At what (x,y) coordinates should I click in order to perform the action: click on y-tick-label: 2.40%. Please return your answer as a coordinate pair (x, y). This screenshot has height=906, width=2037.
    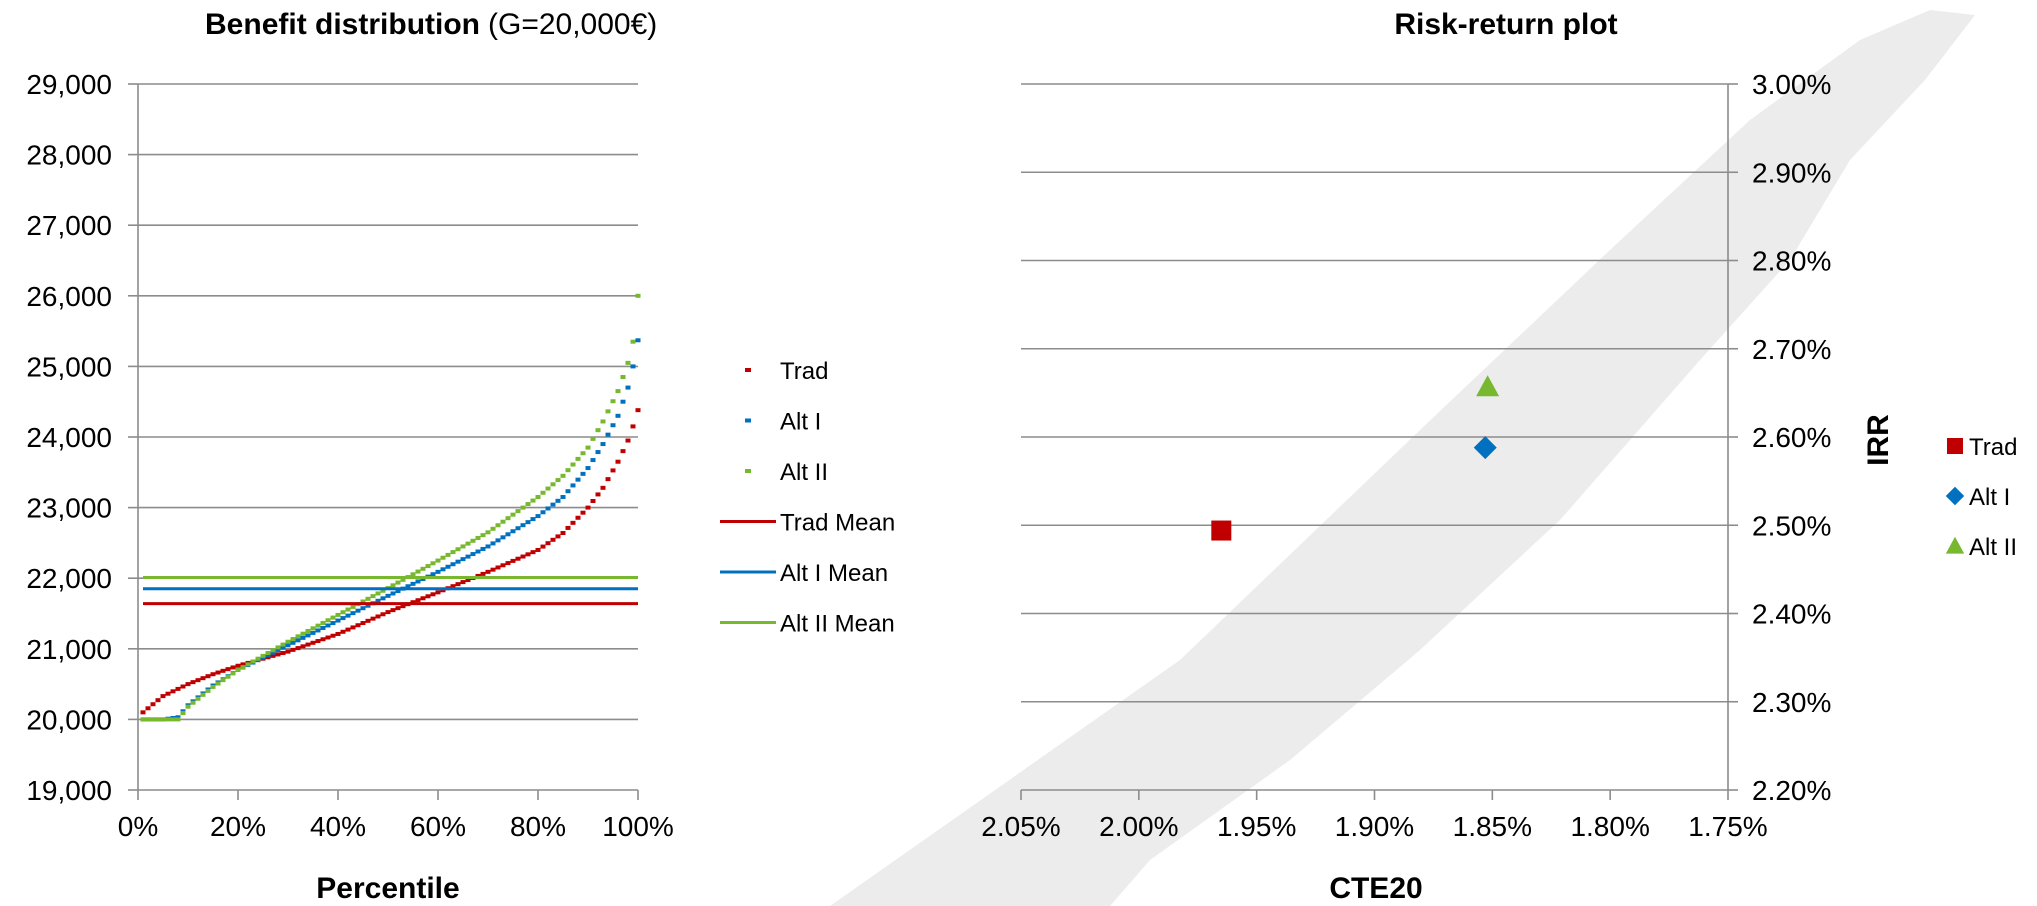
    Looking at the image, I should click on (1791, 614).